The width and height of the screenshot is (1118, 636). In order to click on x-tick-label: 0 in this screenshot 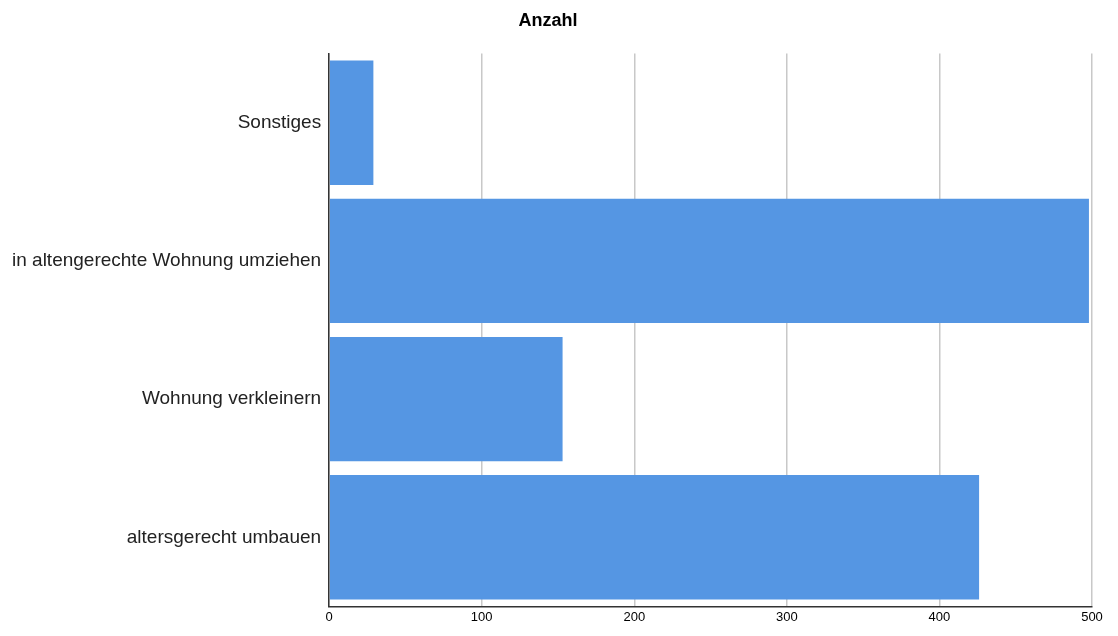, I will do `click(329, 616)`.